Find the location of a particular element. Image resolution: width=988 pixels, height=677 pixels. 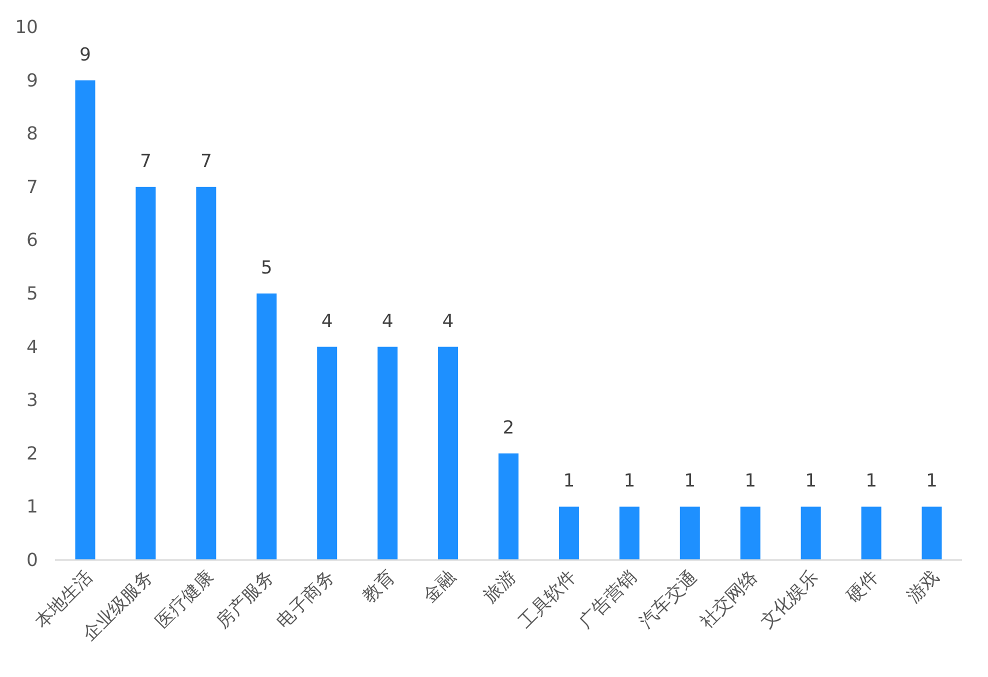

x-tick-label: 金融 is located at coordinates (439, 586).